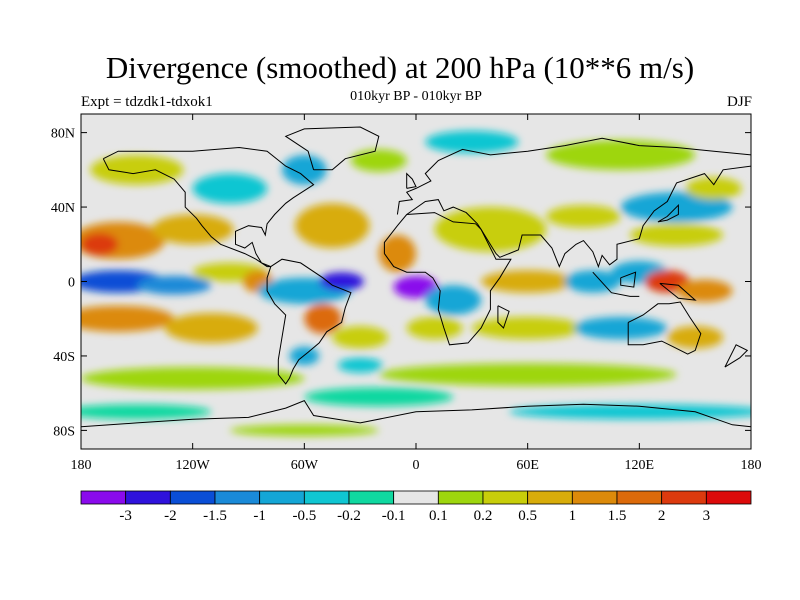  Describe the element at coordinates (706, 516) in the screenshot. I see `colorbar-label: 3` at that location.